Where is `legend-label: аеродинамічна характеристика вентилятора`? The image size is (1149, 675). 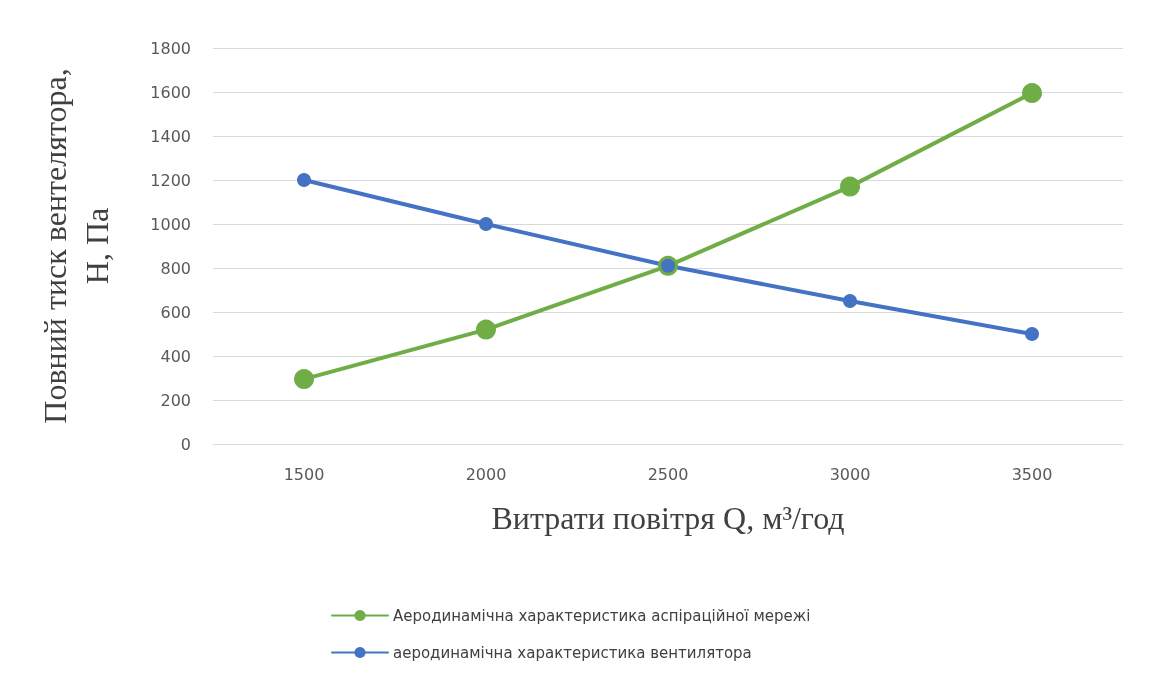 legend-label: аеродинамічна характеристика вентилятора is located at coordinates (572, 652).